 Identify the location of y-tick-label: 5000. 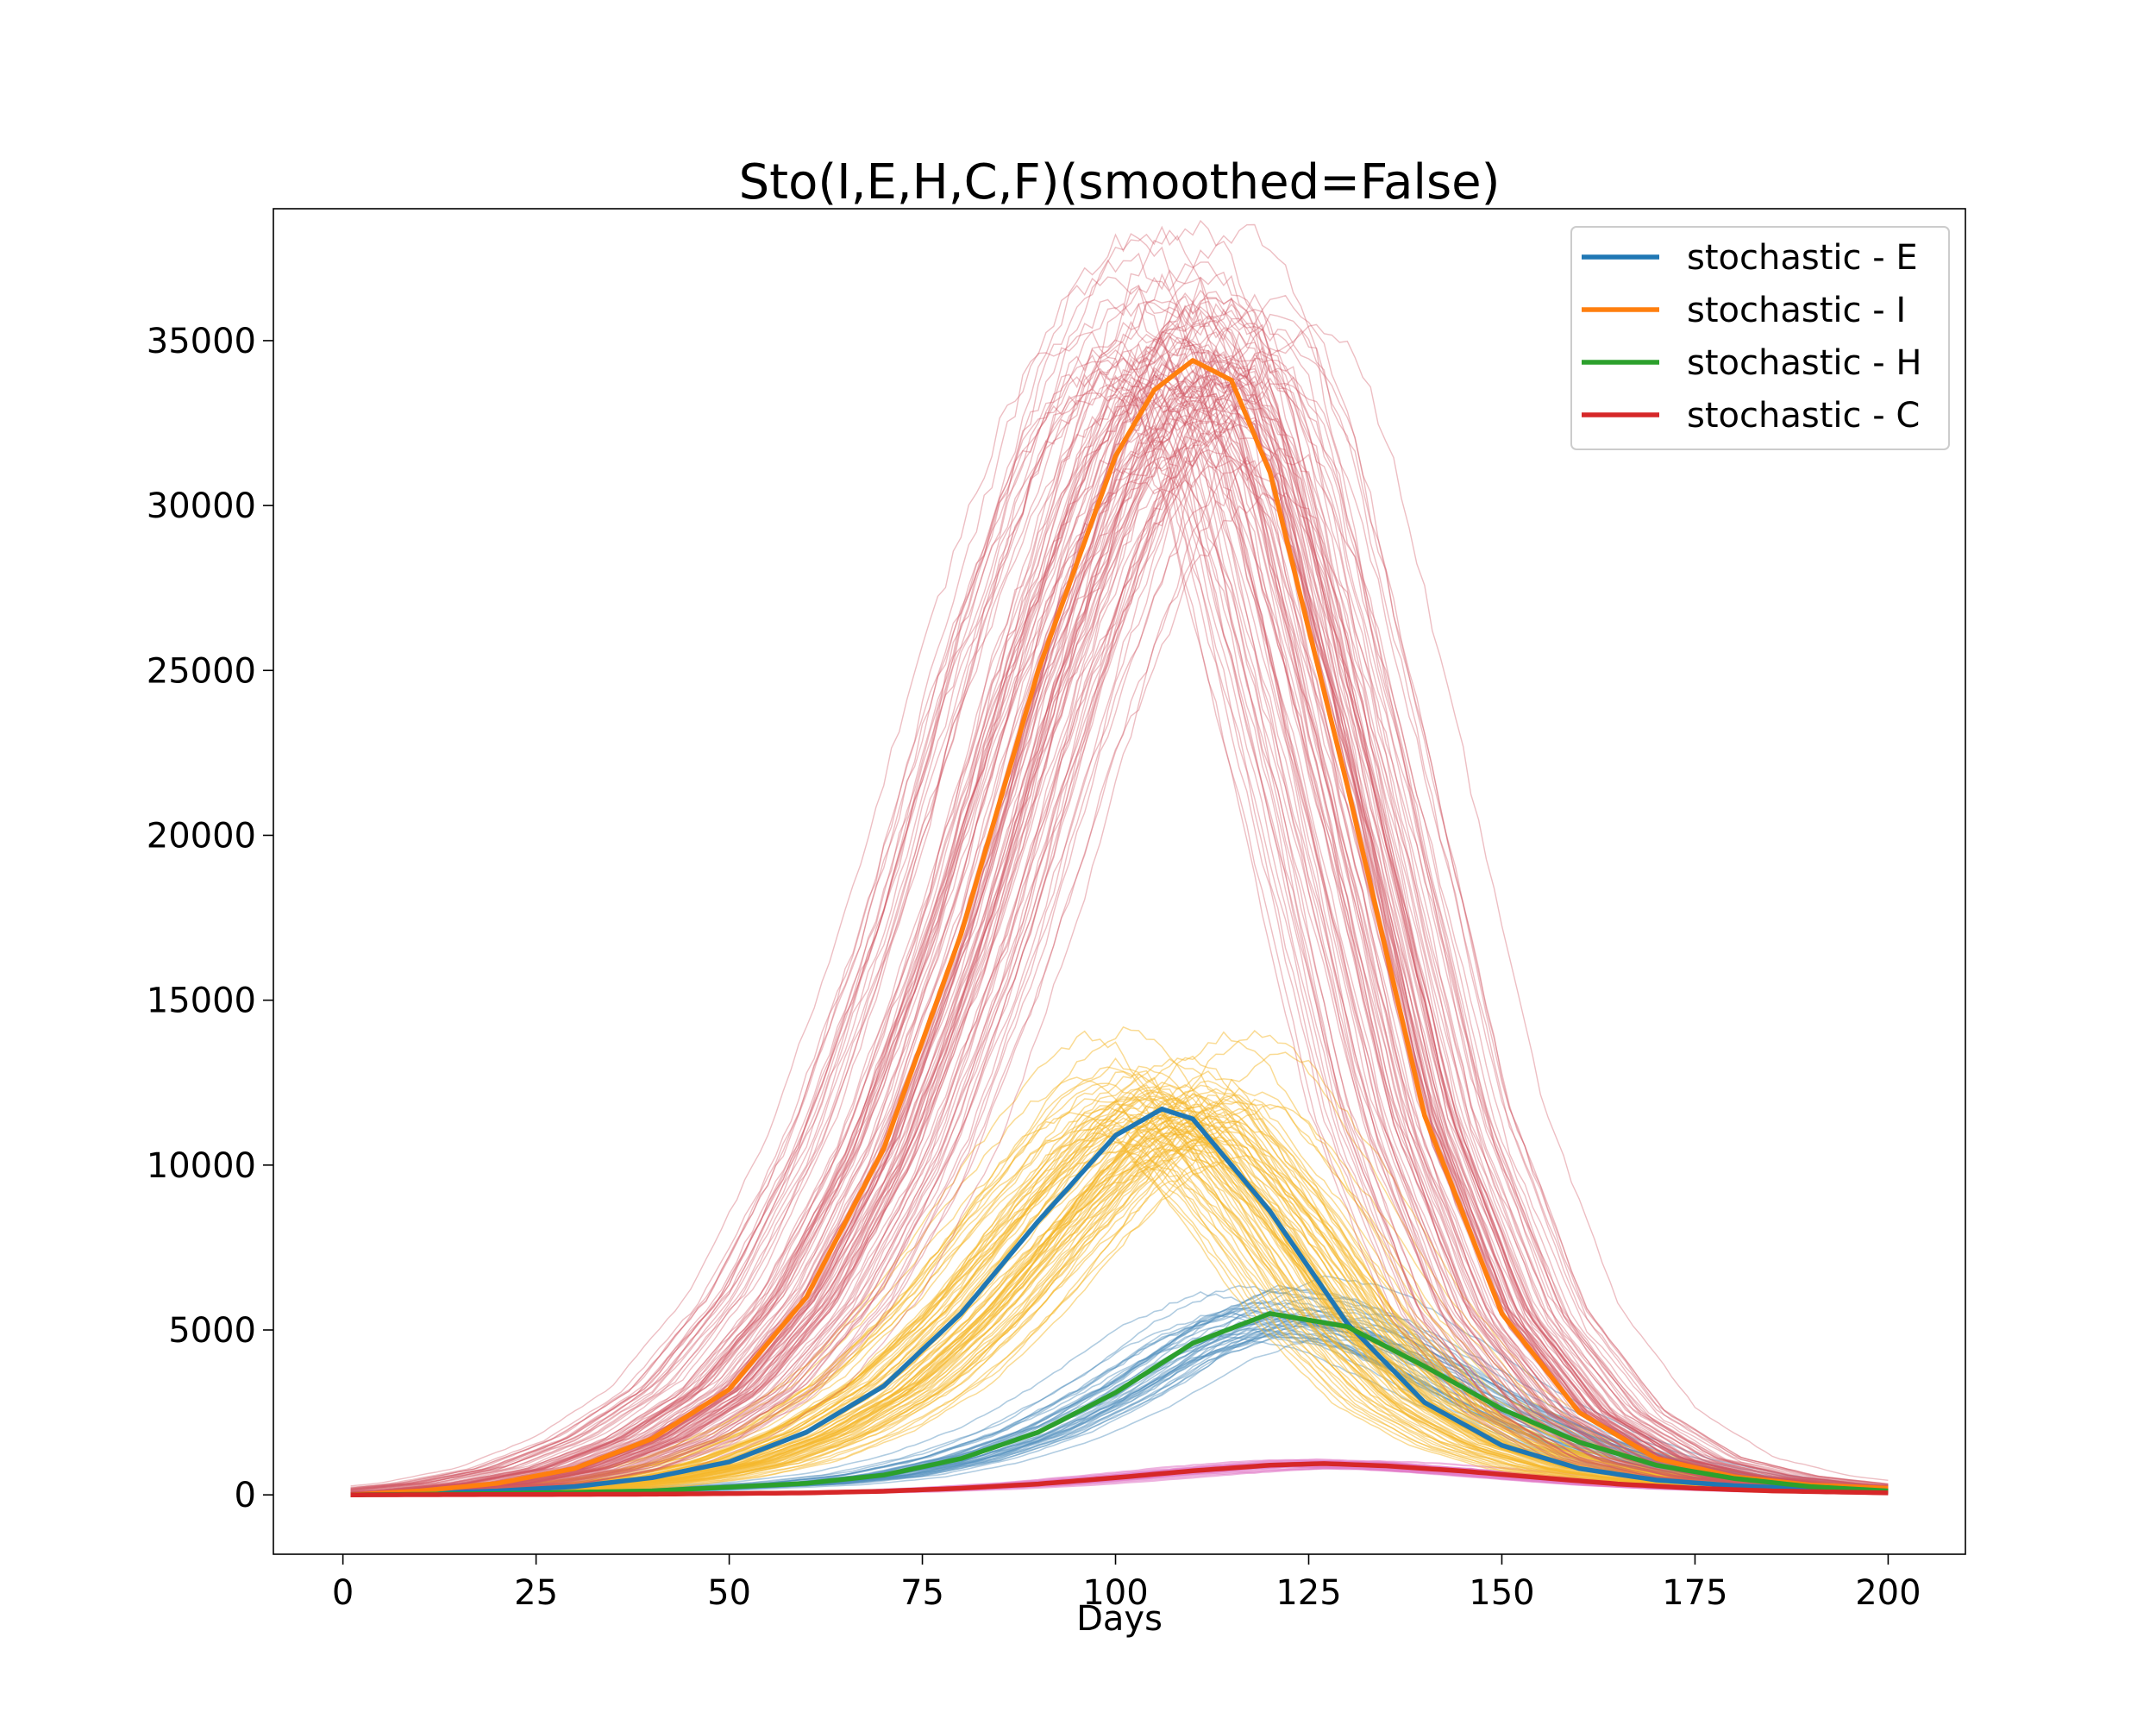
(212, 1331).